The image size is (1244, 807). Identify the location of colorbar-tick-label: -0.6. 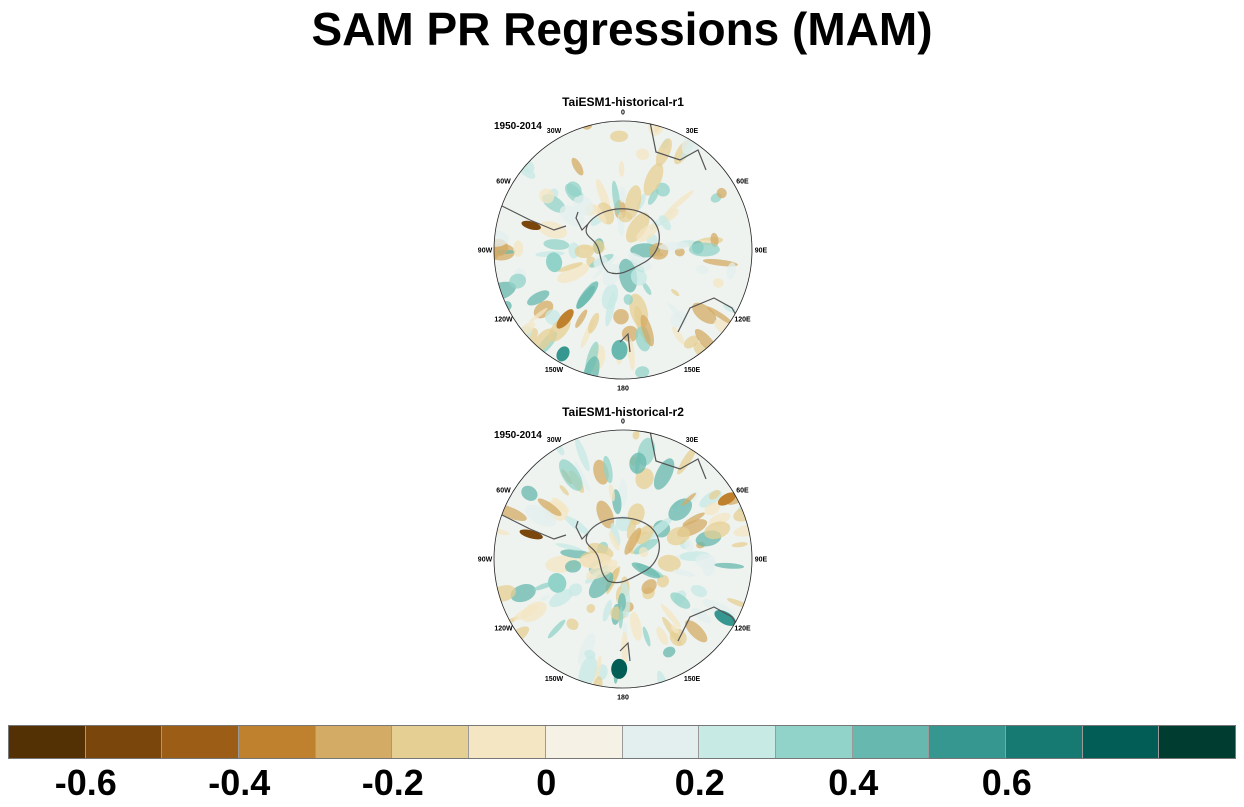
(85, 782).